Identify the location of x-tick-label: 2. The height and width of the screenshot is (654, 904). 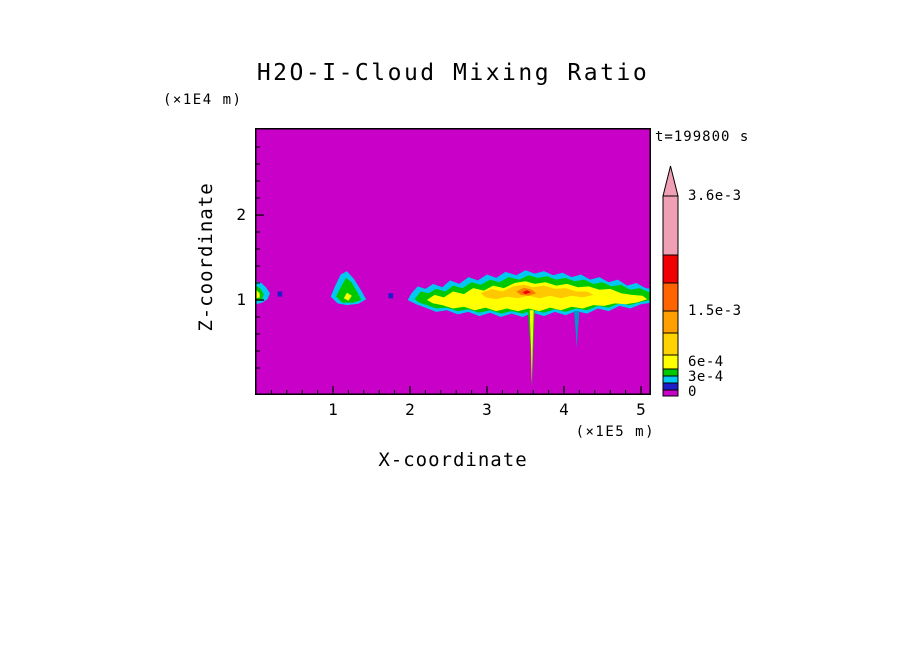
(410, 409).